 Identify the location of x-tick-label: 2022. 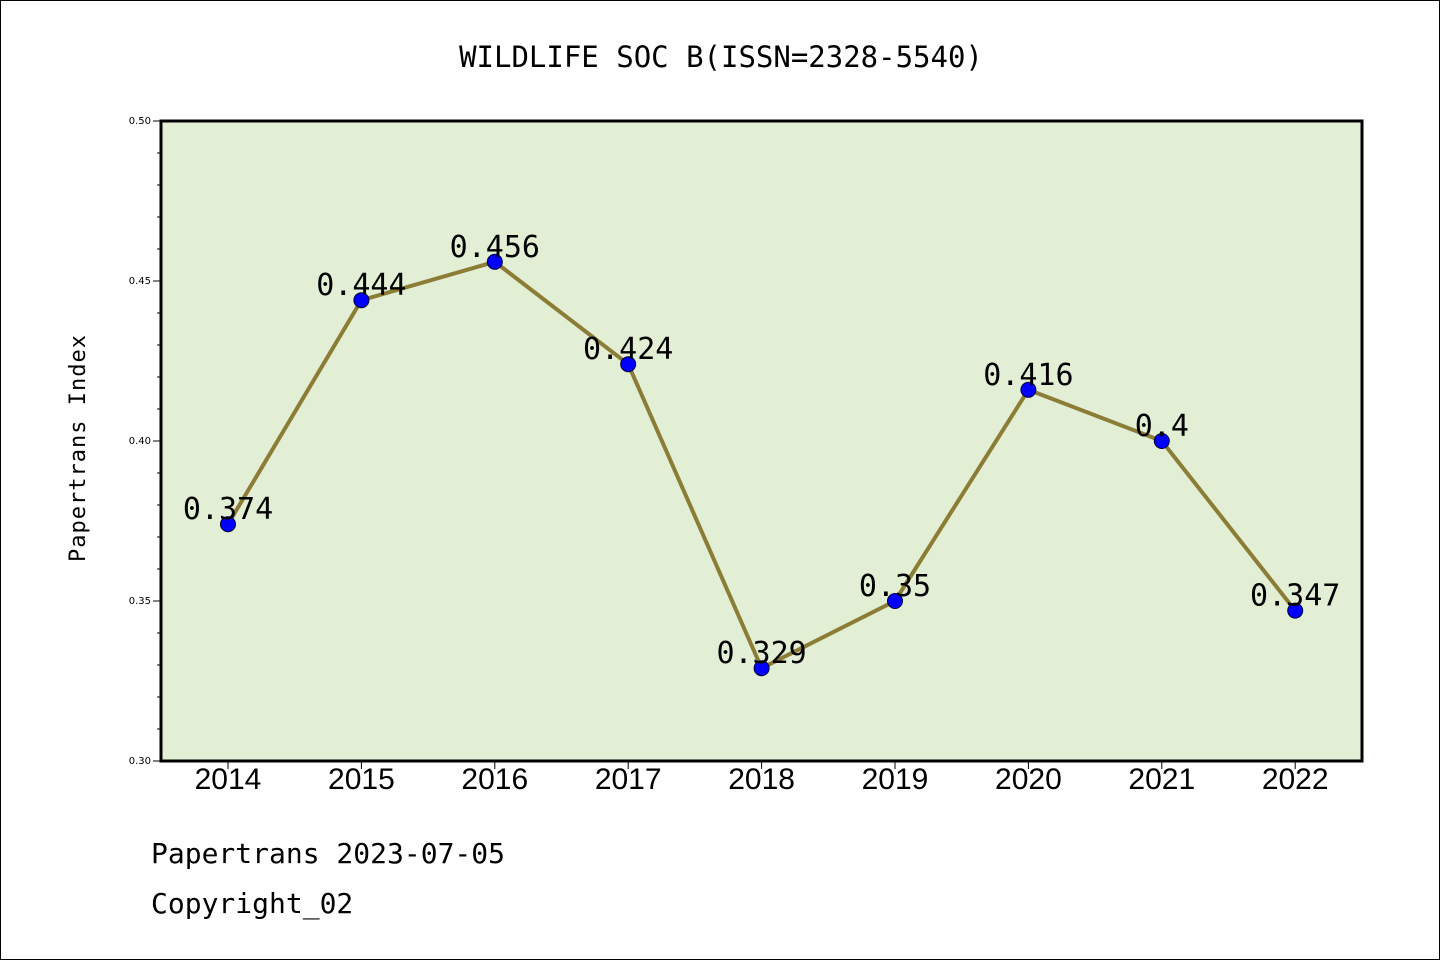
(1295, 779).